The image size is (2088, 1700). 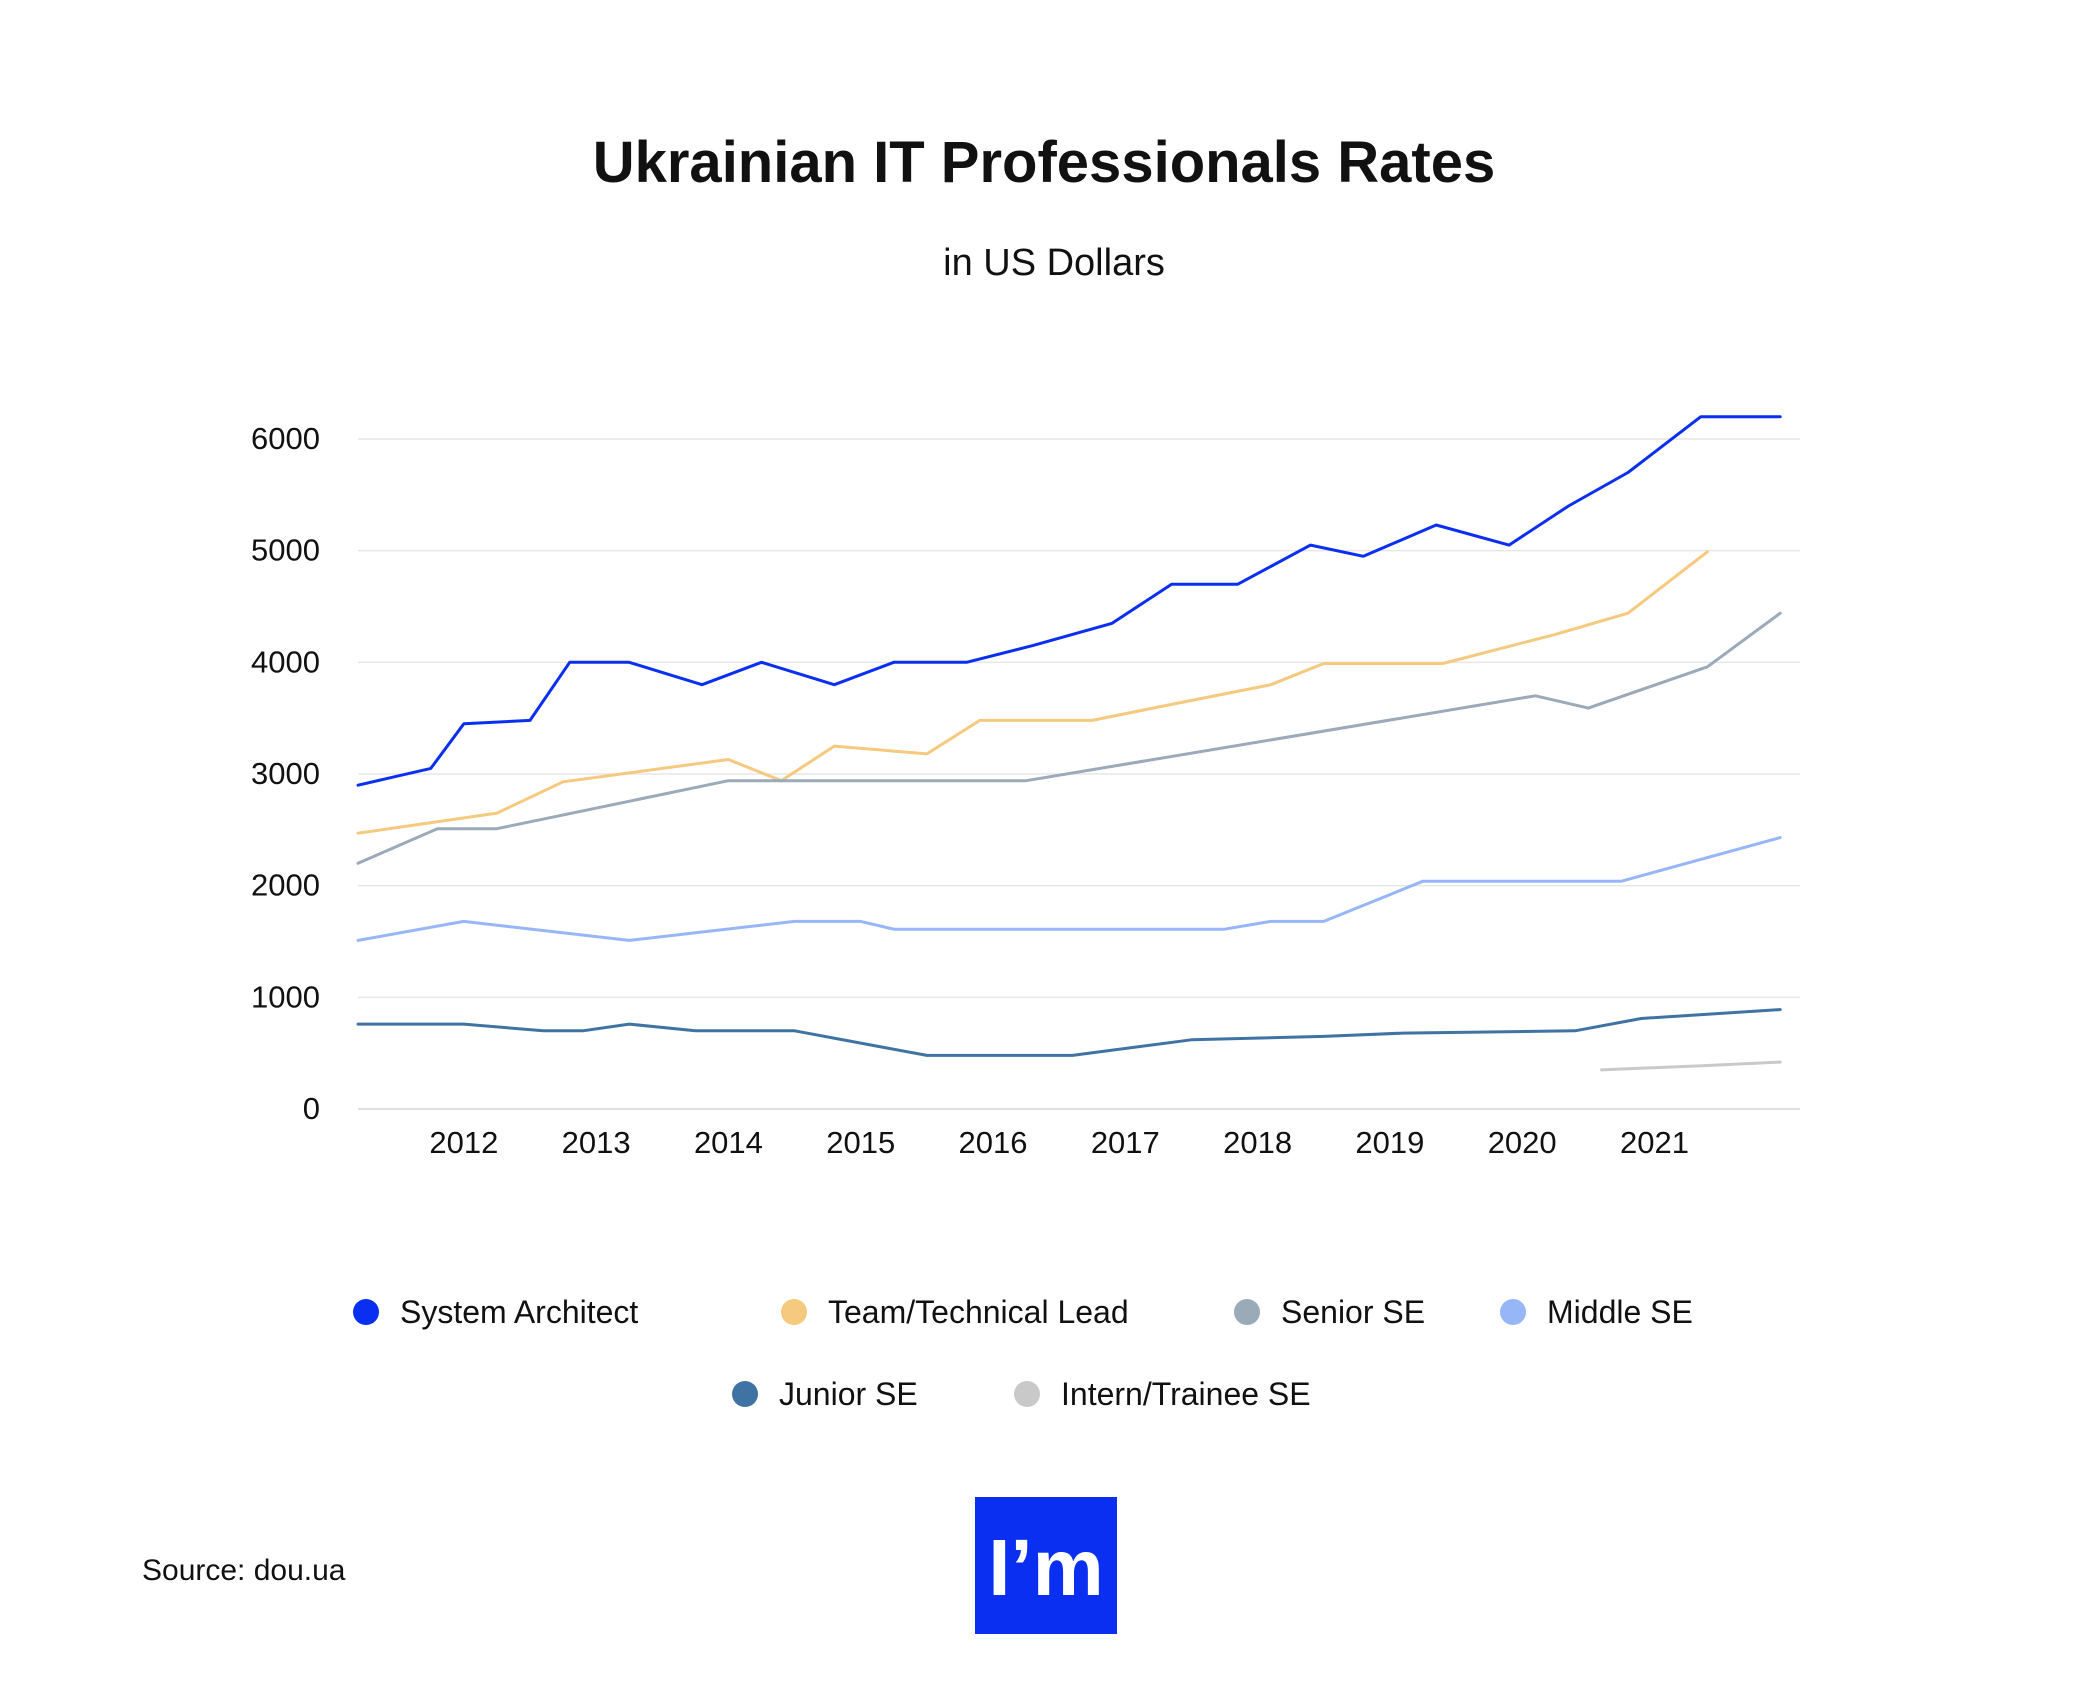 What do you see at coordinates (285, 438) in the screenshot?
I see `y-tick-label: 6000` at bounding box center [285, 438].